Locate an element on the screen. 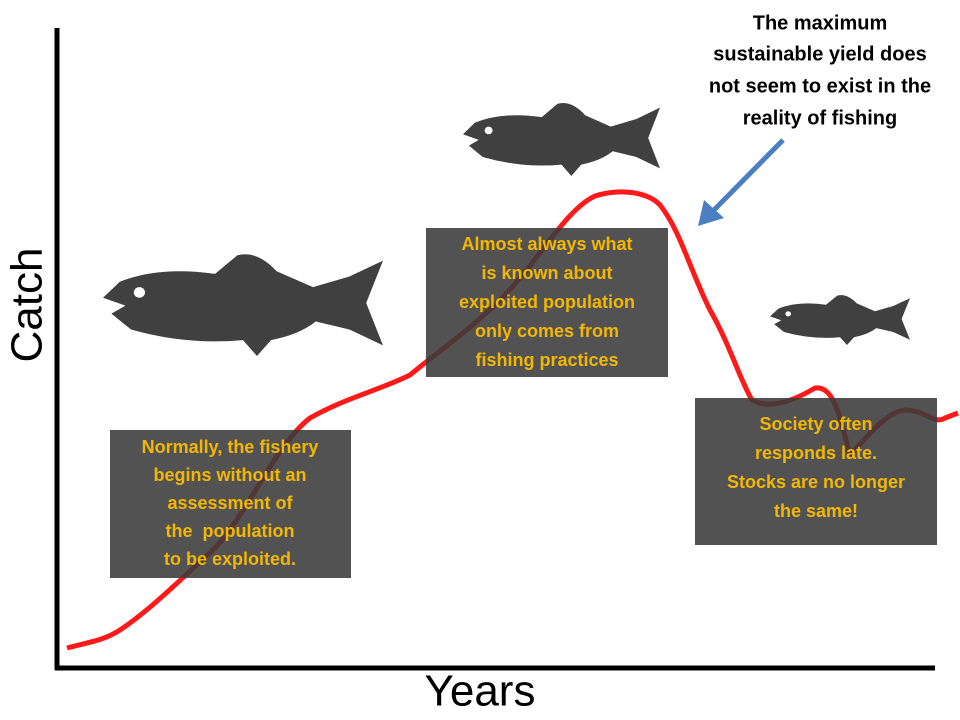 Image resolution: width=960 pixels, height=720 pixels. callout-line: not seem to exist in the is located at coordinates (820, 86).